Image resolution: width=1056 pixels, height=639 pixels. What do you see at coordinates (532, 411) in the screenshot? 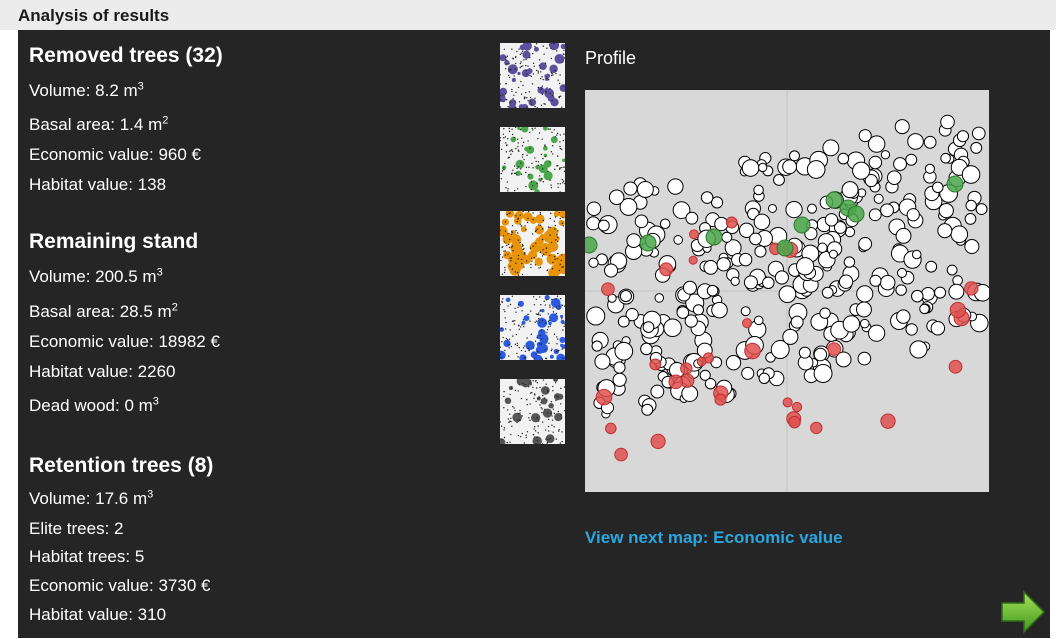
I see `gray-map-thumbnail` at bounding box center [532, 411].